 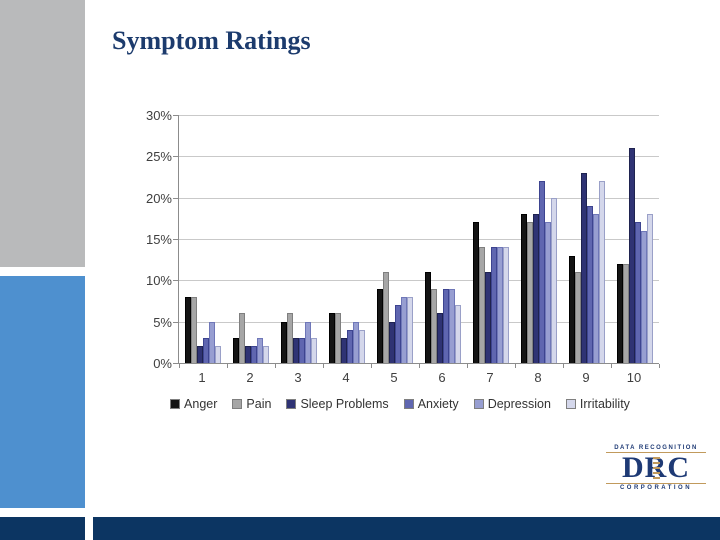 I want to click on bar-irritability-cat6, so click(x=458, y=334).